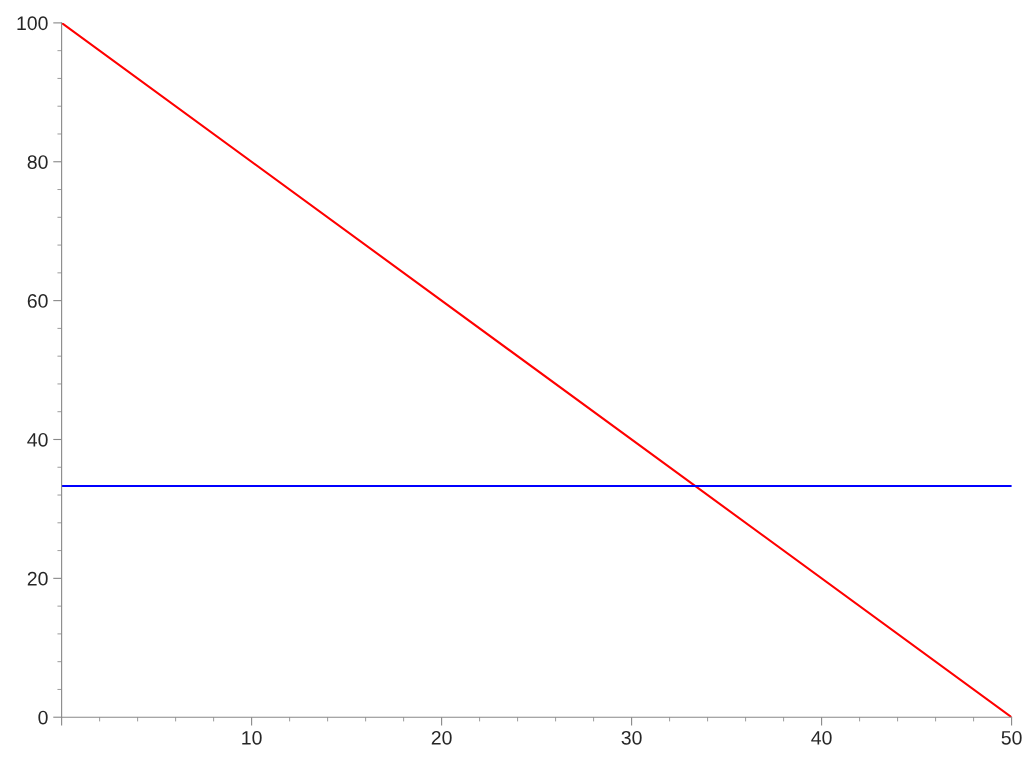  I want to click on y-tick-label: 40, so click(37, 439).